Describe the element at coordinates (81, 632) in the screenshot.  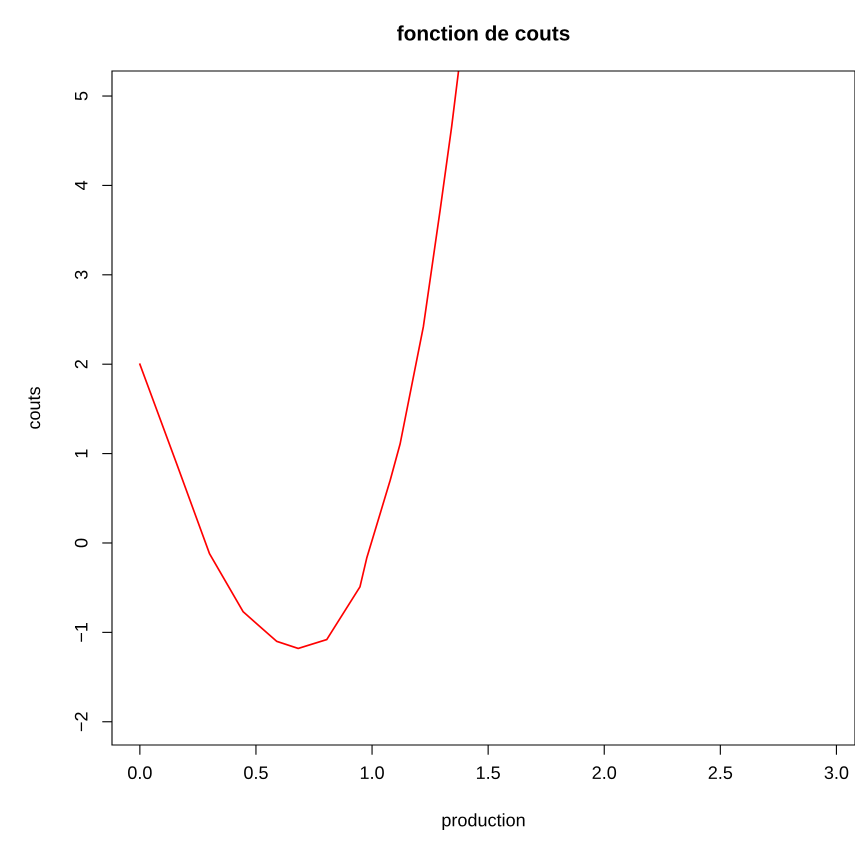
I see `y-tick-label: −1` at that location.